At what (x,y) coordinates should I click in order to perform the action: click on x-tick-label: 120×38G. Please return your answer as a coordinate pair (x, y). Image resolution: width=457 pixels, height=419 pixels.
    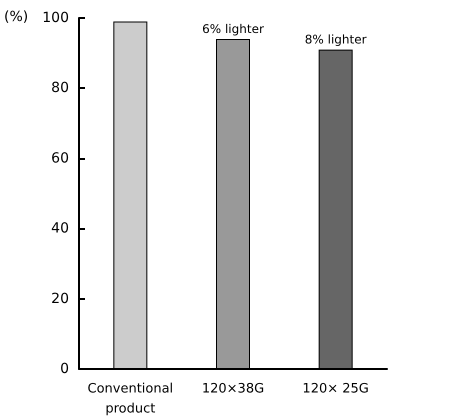
    Looking at the image, I should click on (233, 389).